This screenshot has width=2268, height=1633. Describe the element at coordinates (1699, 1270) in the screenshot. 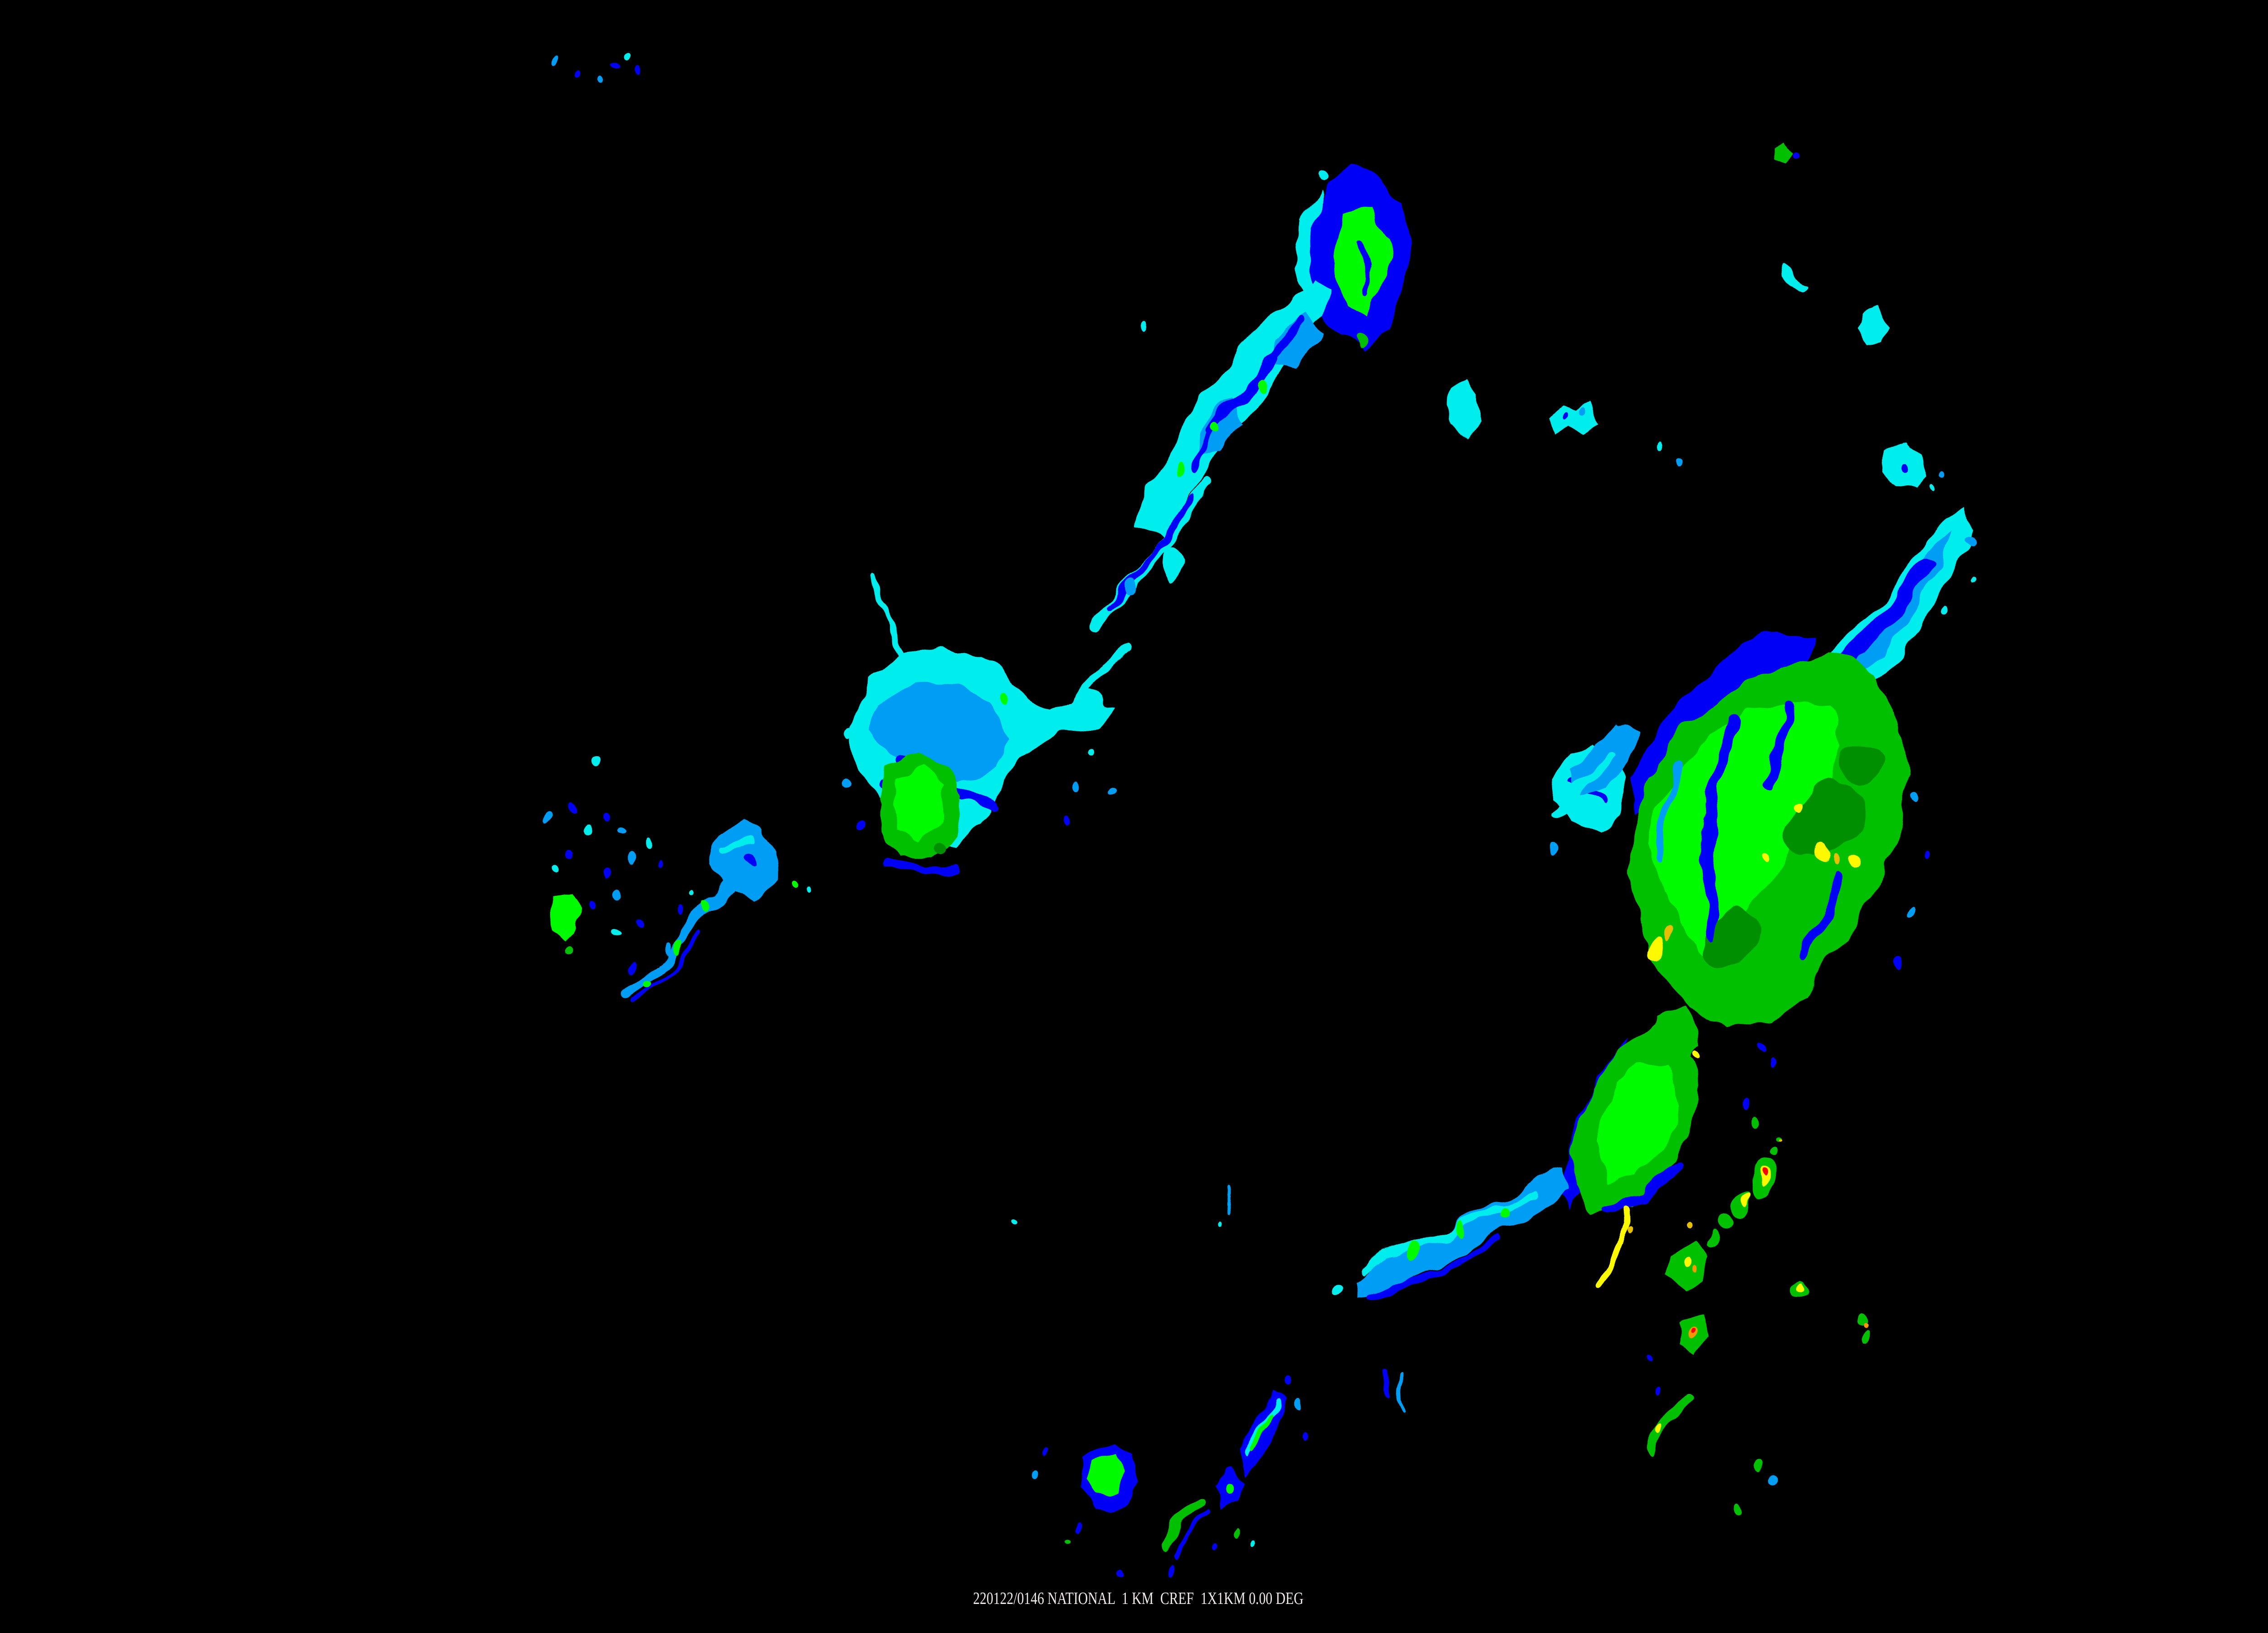

I see `echo-cell-cluster-orange` at that location.